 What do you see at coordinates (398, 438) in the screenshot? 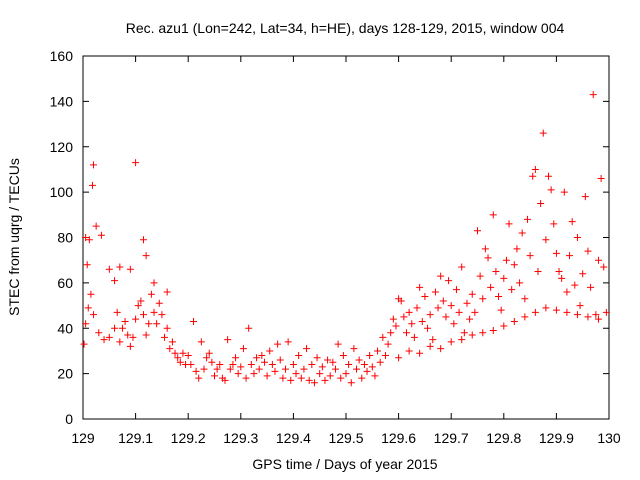
I see `x-tick-label: 129.6` at bounding box center [398, 438].